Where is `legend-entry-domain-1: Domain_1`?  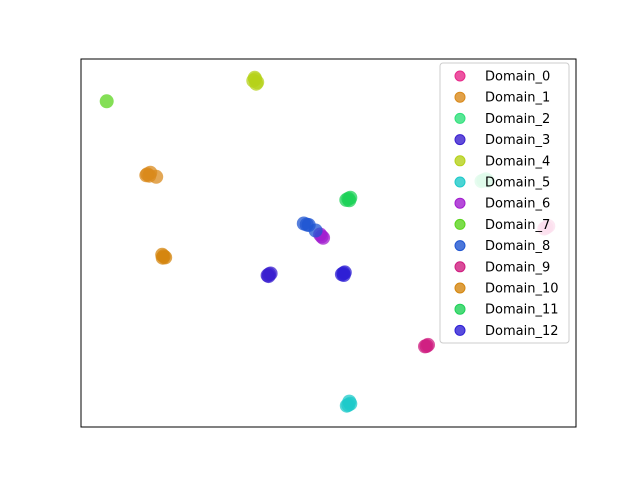
legend-entry-domain-1: Domain_1 is located at coordinates (502, 98).